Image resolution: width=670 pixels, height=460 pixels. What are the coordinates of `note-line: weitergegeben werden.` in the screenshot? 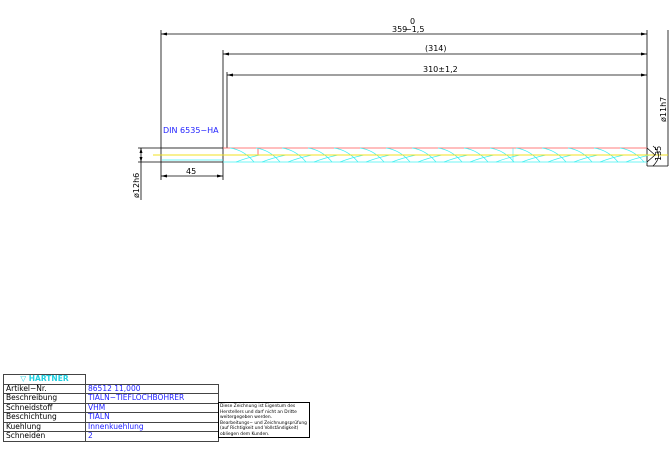 It's located at (246, 417).